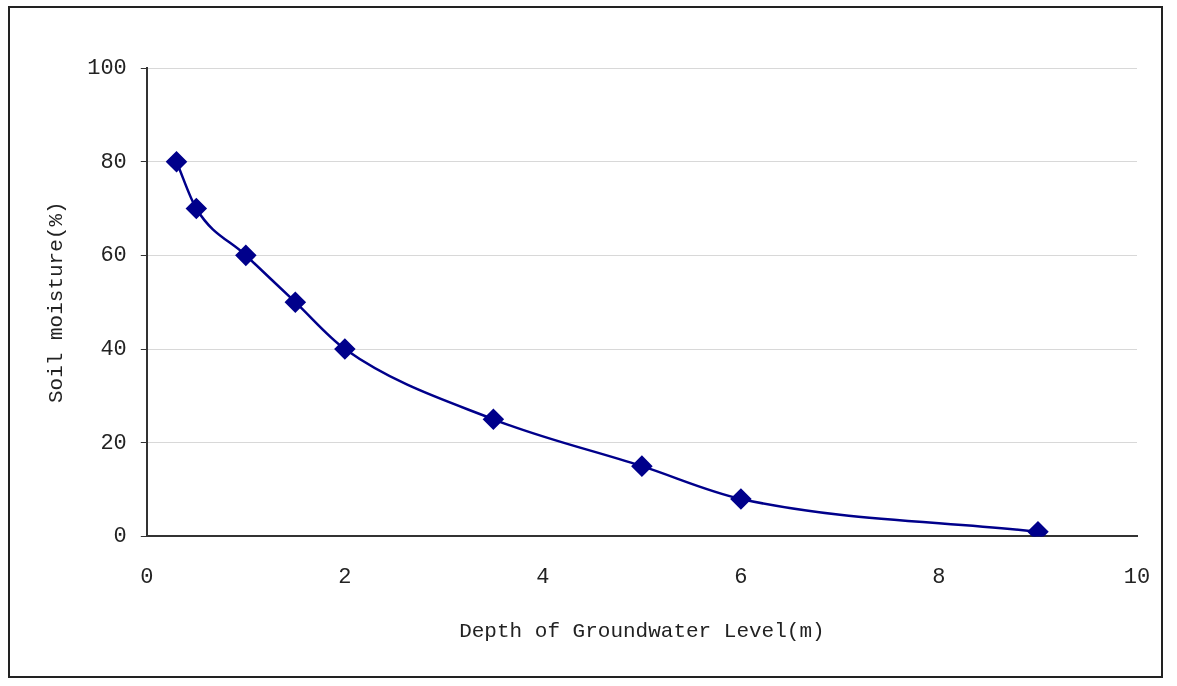 This screenshot has height=686, width=1177. Describe the element at coordinates (1137, 578) in the screenshot. I see `x-tick-label: 10` at that location.